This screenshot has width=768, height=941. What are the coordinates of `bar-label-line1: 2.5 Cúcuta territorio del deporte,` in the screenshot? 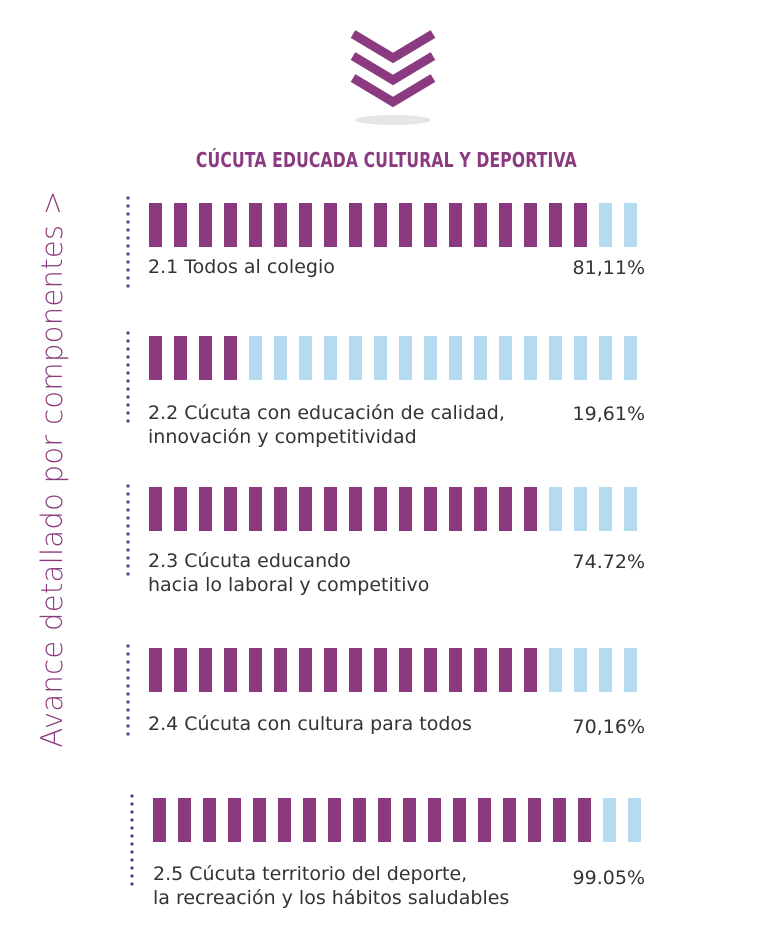 It's located at (310, 874).